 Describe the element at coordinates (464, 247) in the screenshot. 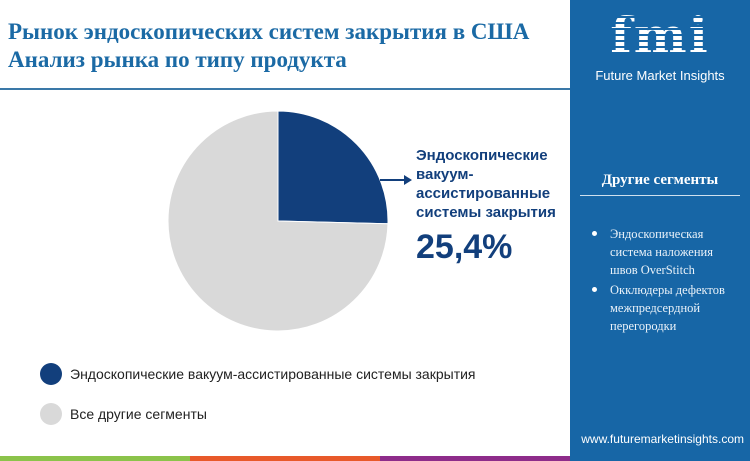

I see `annotation-value: 25,4%` at that location.